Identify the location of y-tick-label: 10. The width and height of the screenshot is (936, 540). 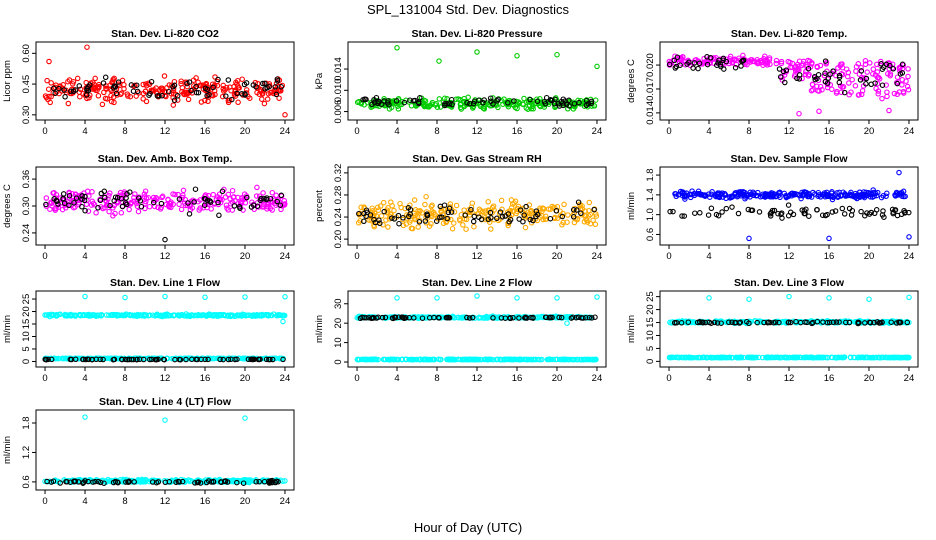
(650, 335).